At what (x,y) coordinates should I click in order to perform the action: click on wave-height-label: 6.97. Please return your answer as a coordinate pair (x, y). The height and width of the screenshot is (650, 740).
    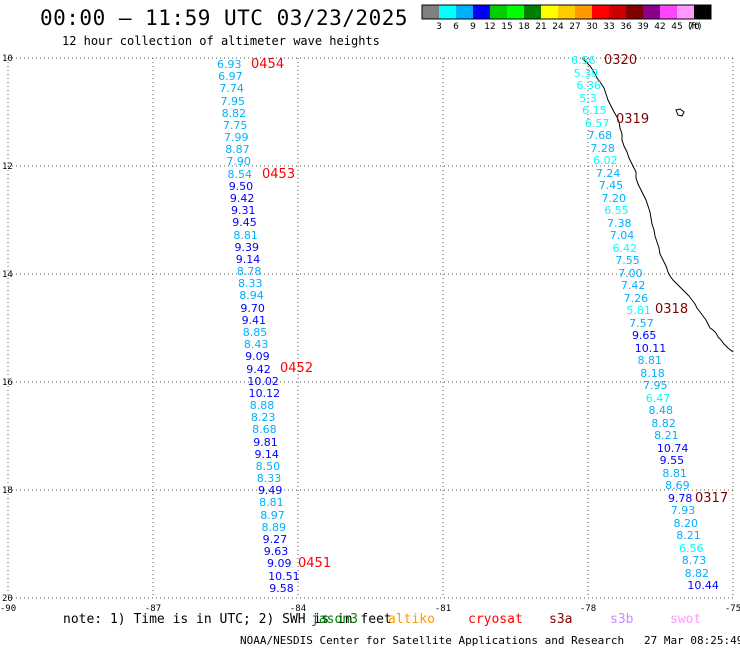
    Looking at the image, I should click on (230, 77).